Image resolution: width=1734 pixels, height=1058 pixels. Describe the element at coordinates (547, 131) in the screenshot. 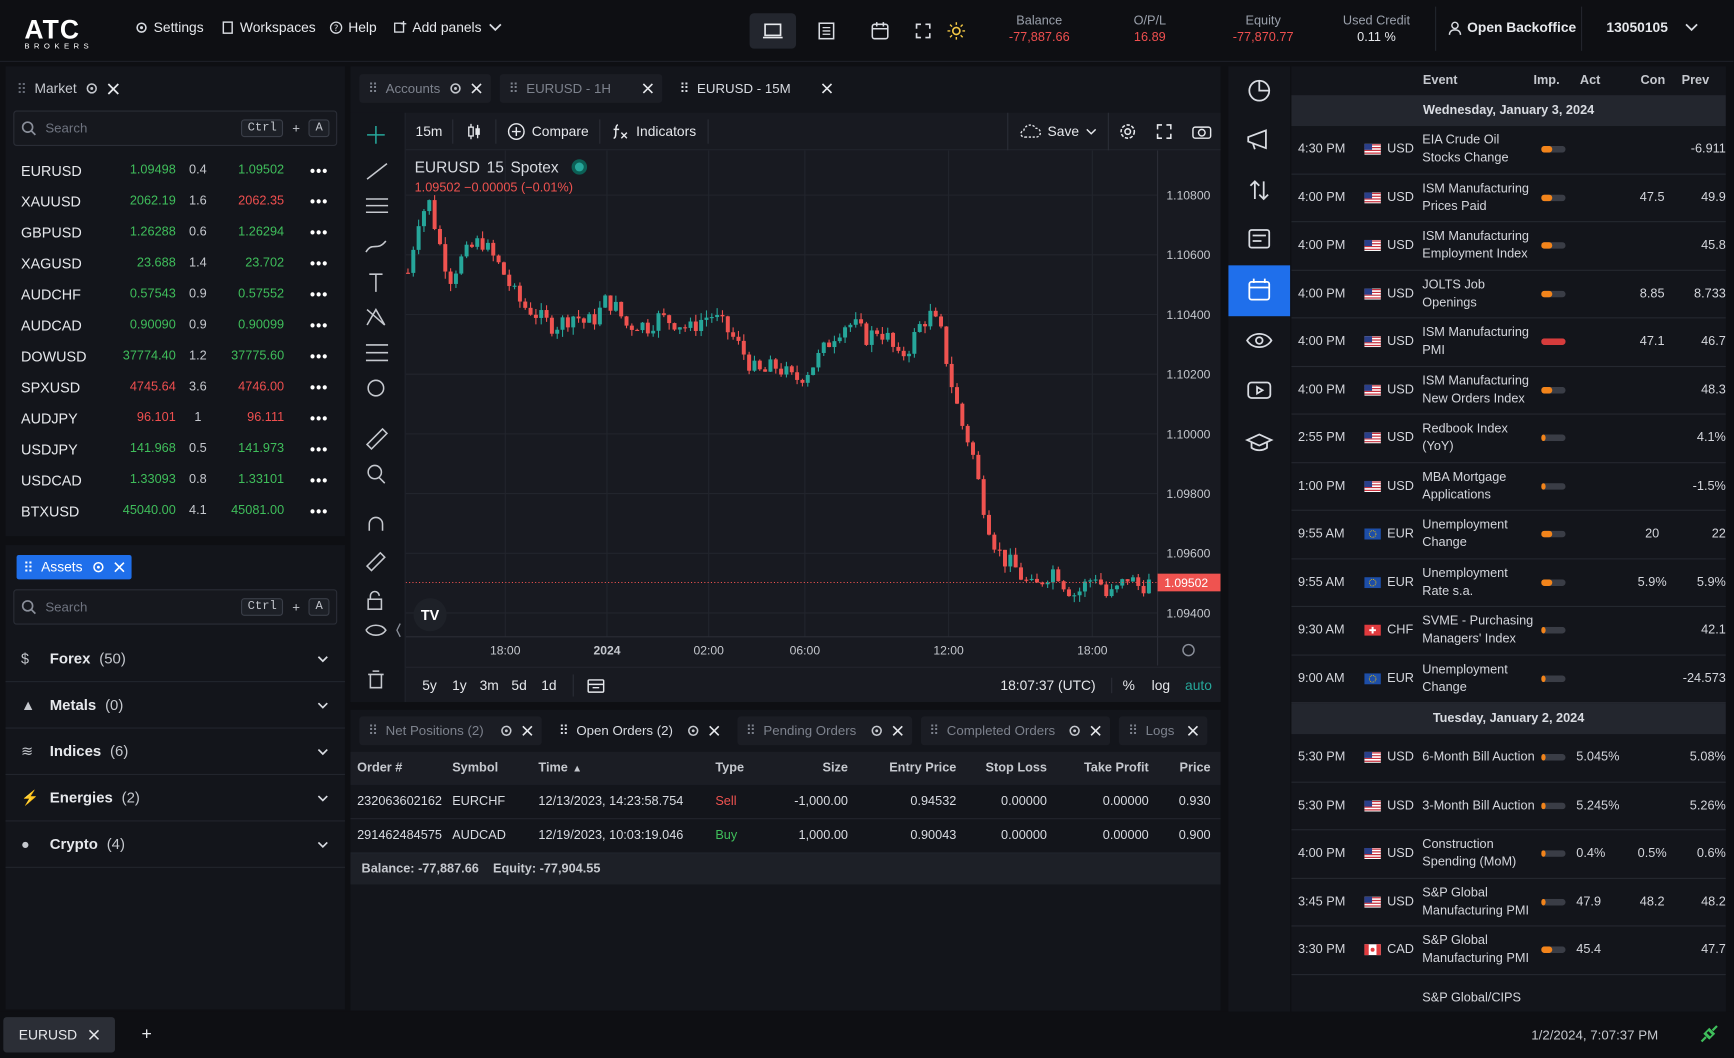

I see `compare-button: Compare` at that location.